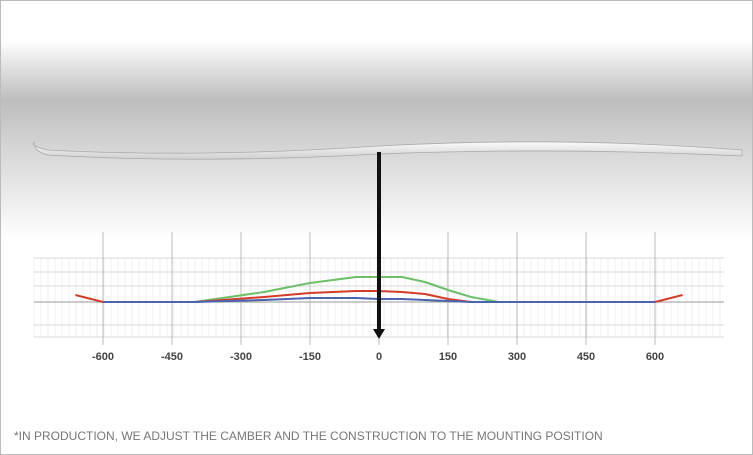  Describe the element at coordinates (379, 334) in the screenshot. I see `arrow-head` at that location.